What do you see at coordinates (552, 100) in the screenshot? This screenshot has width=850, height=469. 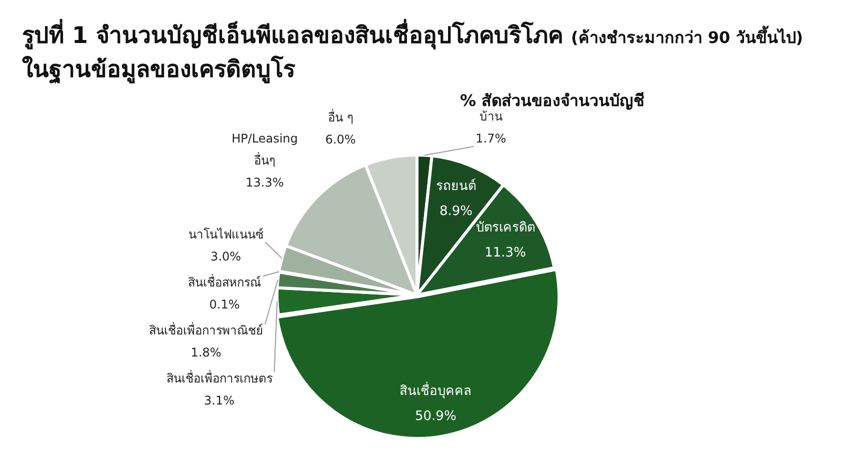 I see `chart-subtitle: % สัดส่วนของจำนวนบัญชี` at bounding box center [552, 100].